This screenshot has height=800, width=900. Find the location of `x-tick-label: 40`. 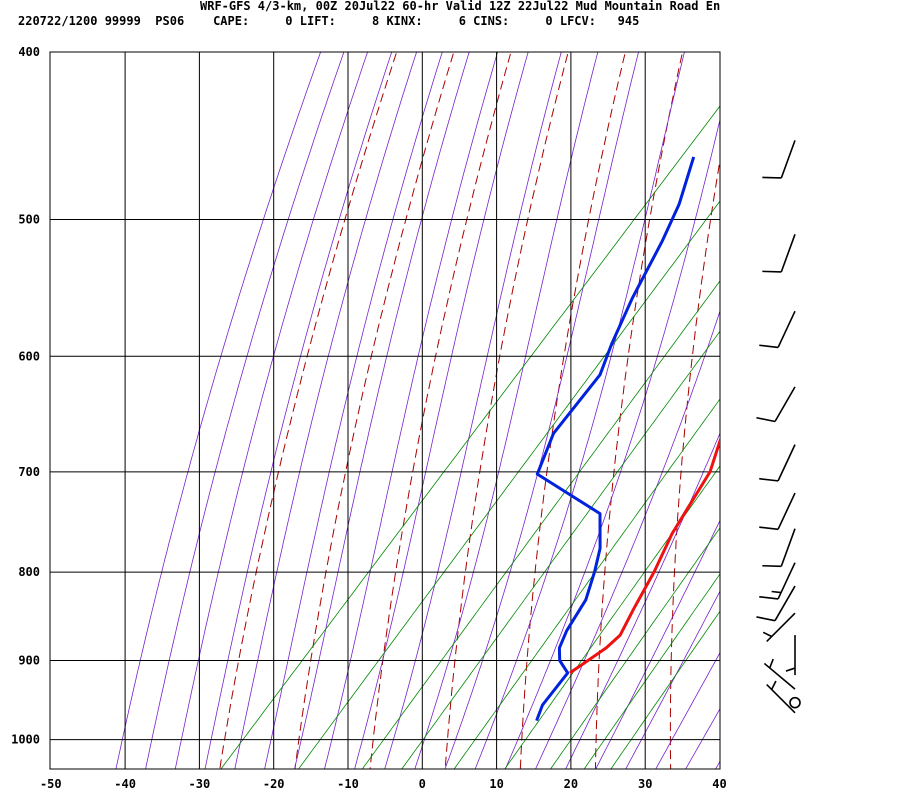

x-tick-label: 40 is located at coordinates (719, 784).